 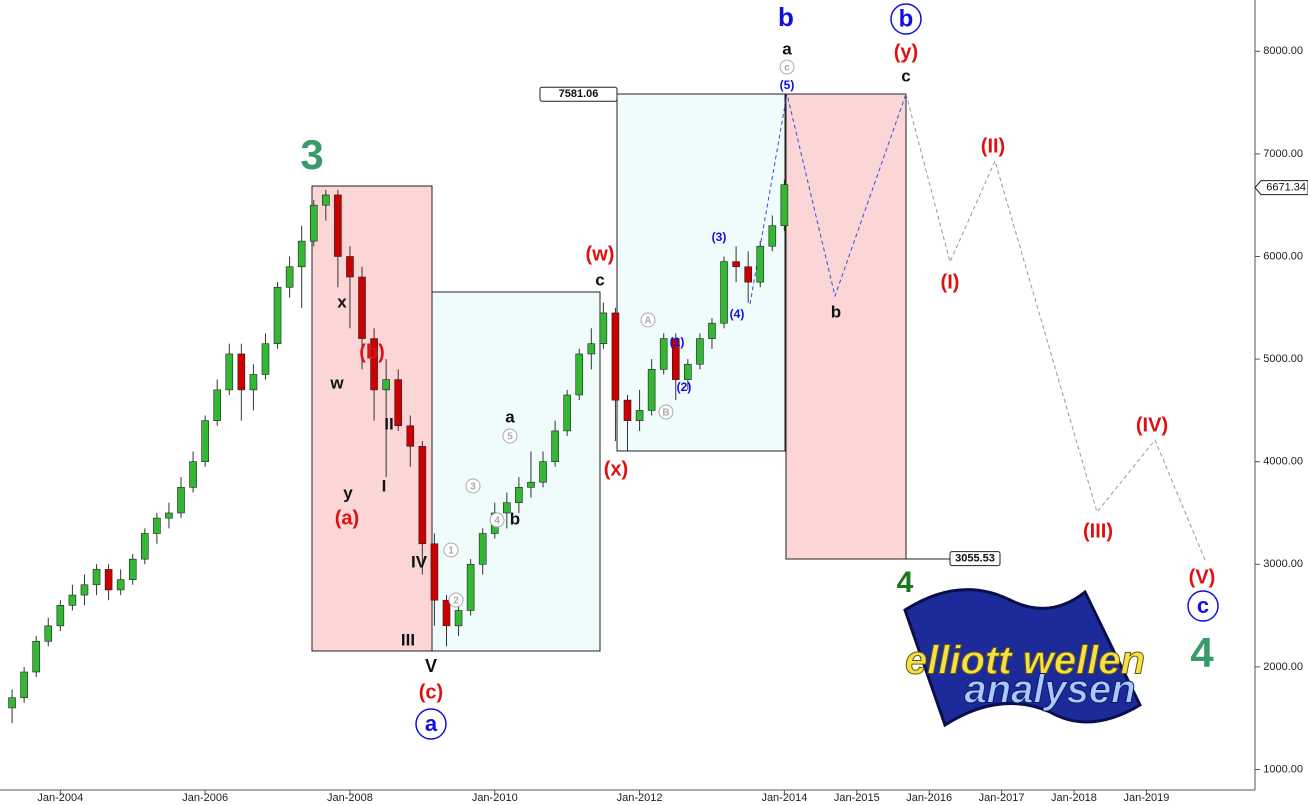 I want to click on wave-label: y, so click(x=348, y=492).